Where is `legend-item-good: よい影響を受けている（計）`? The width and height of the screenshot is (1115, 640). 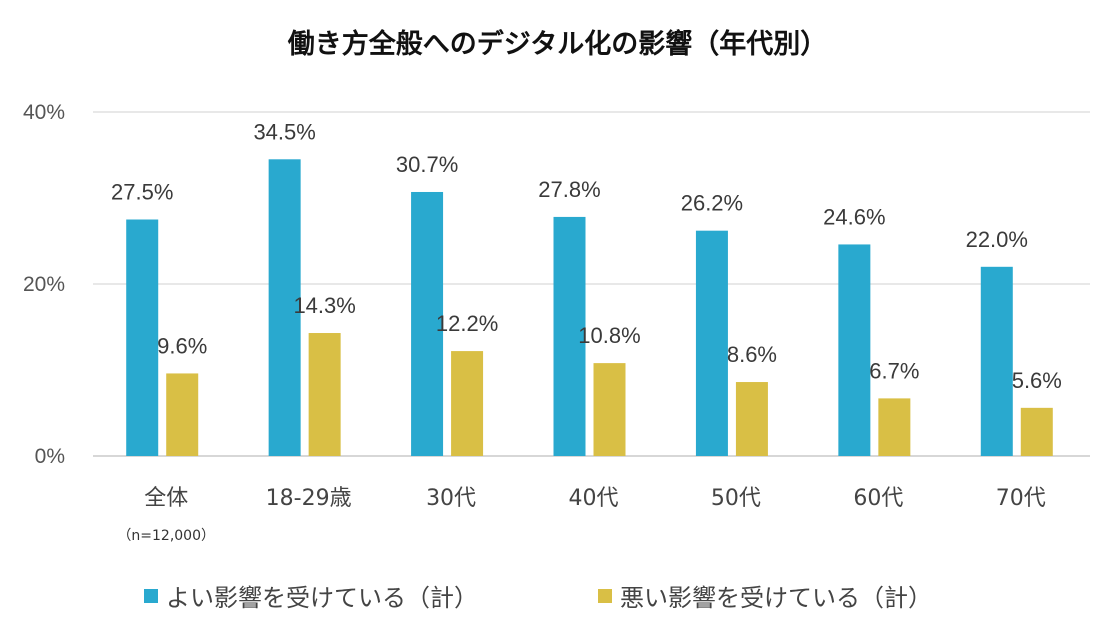
legend-item-good: よい影響を受けている（計） is located at coordinates (311, 595).